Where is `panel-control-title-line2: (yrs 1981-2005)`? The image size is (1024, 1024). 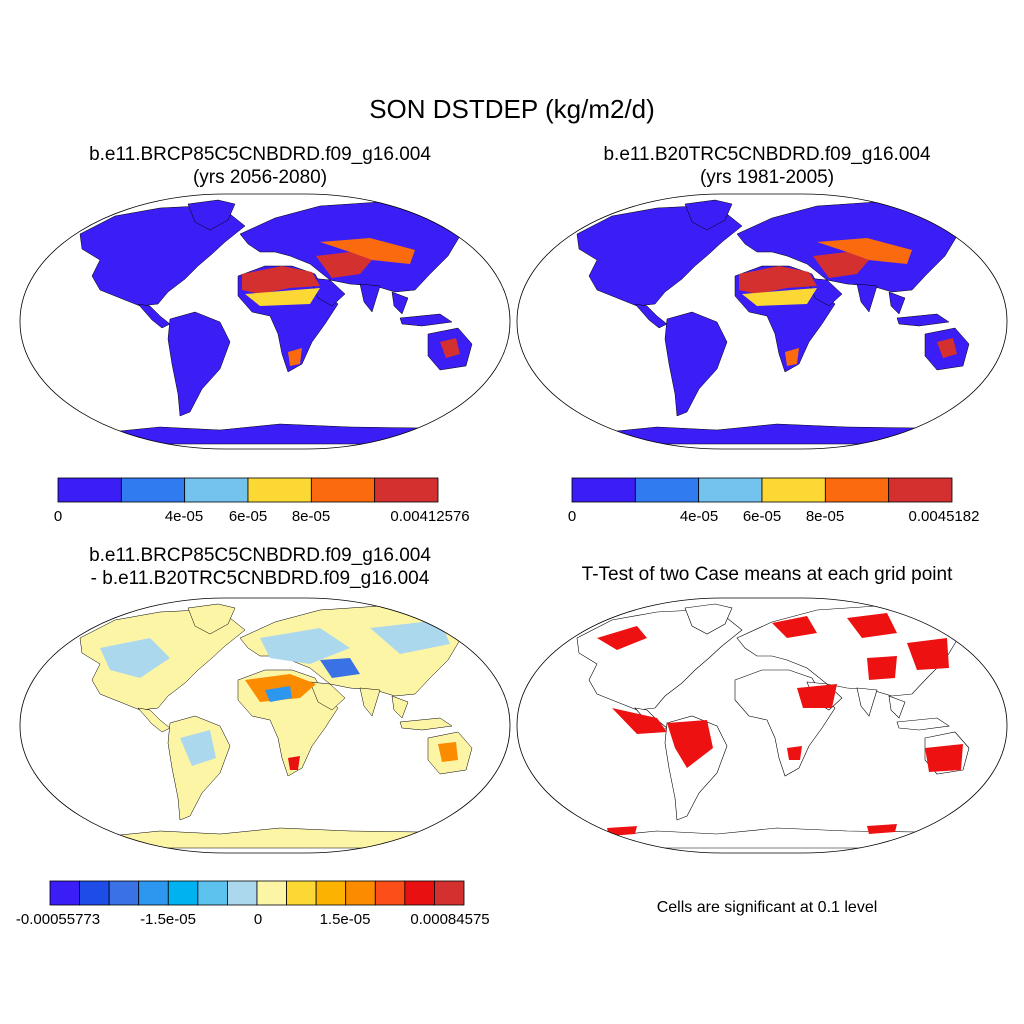 panel-control-title-line2: (yrs 1981-2005) is located at coordinates (767, 177).